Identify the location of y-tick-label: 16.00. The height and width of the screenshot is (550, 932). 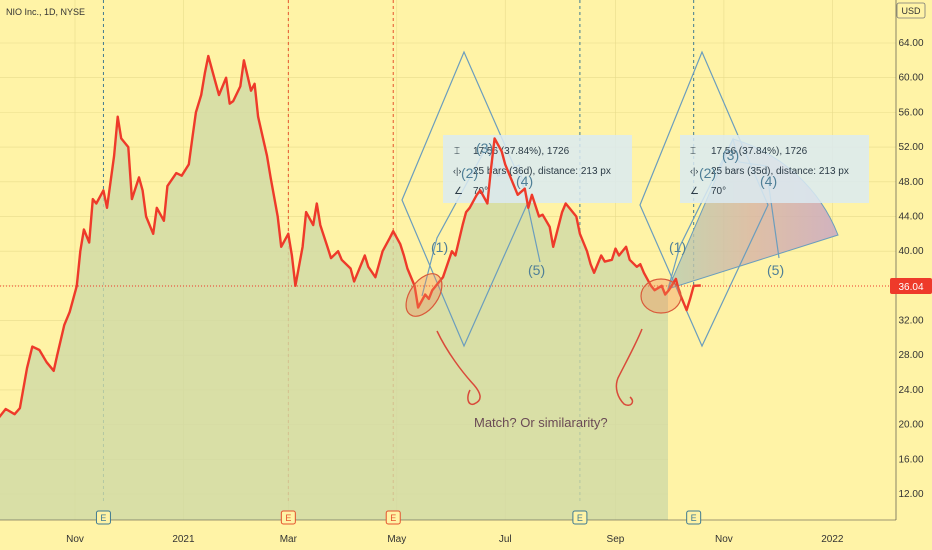
(910, 459).